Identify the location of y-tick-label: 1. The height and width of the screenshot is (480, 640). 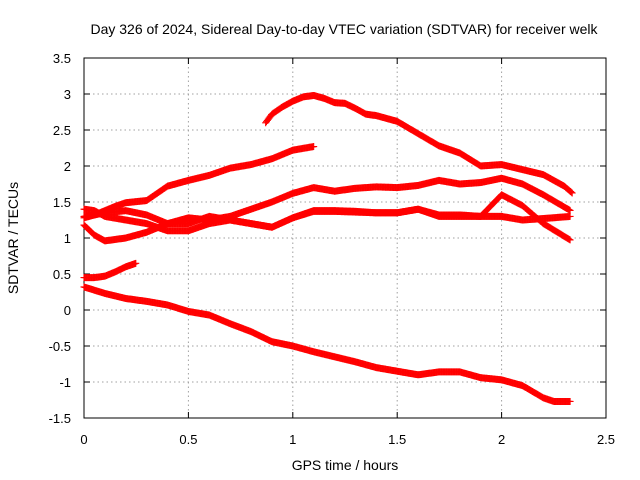
(67, 238).